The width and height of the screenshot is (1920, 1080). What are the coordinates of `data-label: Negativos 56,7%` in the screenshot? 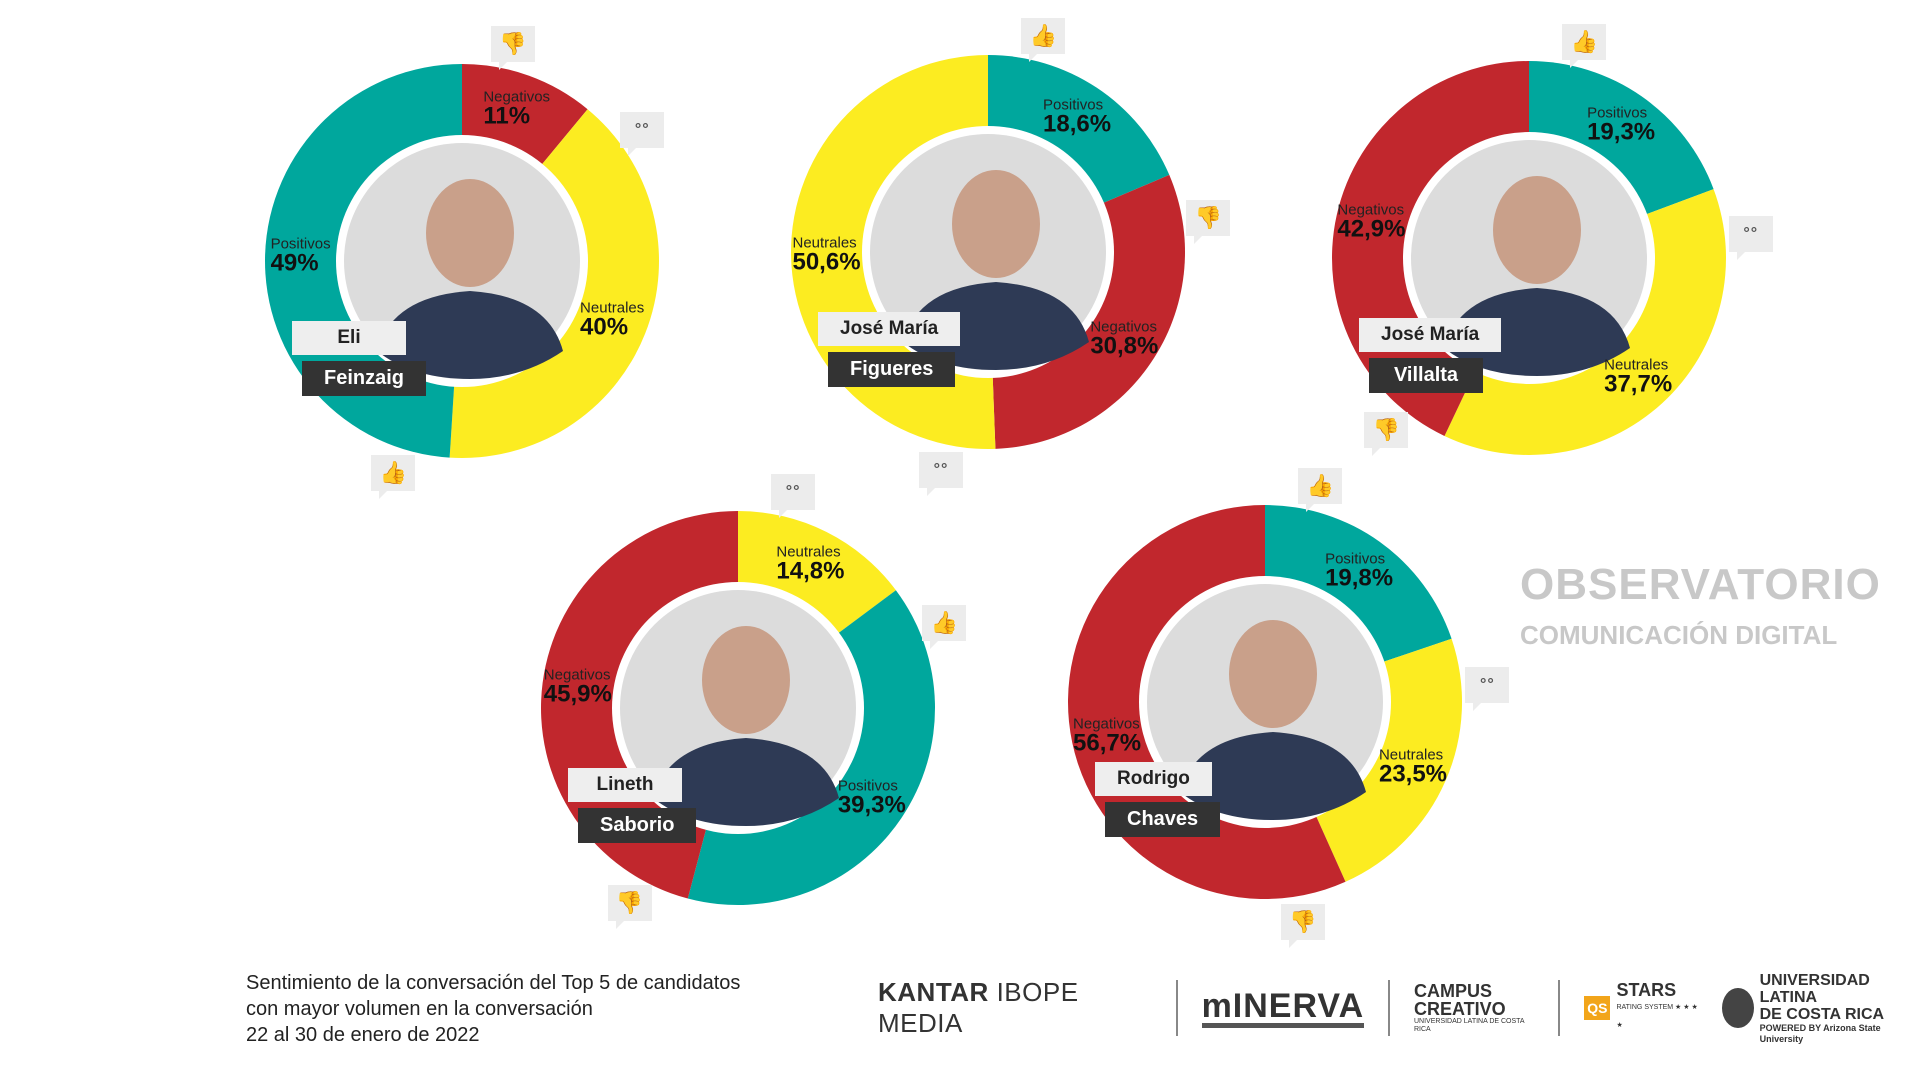 It's located at (1107, 735).